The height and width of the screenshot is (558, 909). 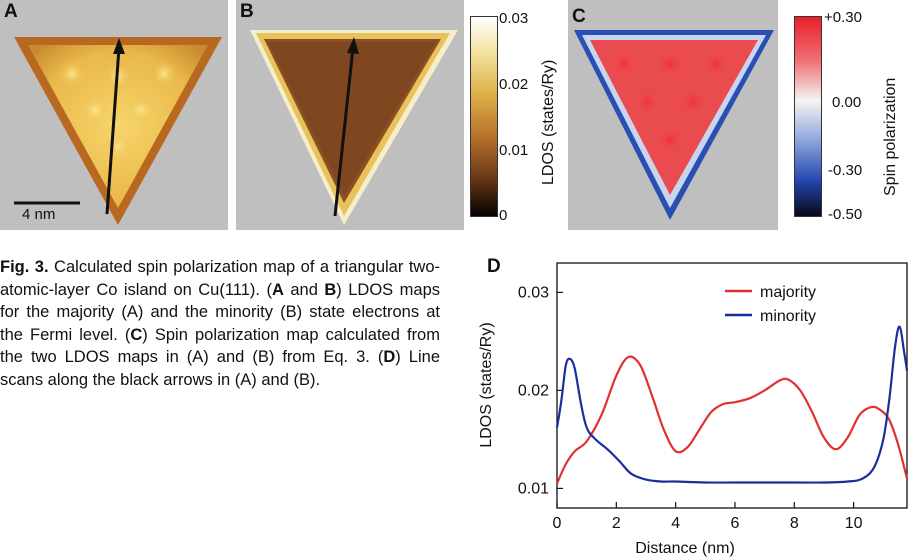 What do you see at coordinates (675, 523) in the screenshot?
I see `x-tick-label: 4` at bounding box center [675, 523].